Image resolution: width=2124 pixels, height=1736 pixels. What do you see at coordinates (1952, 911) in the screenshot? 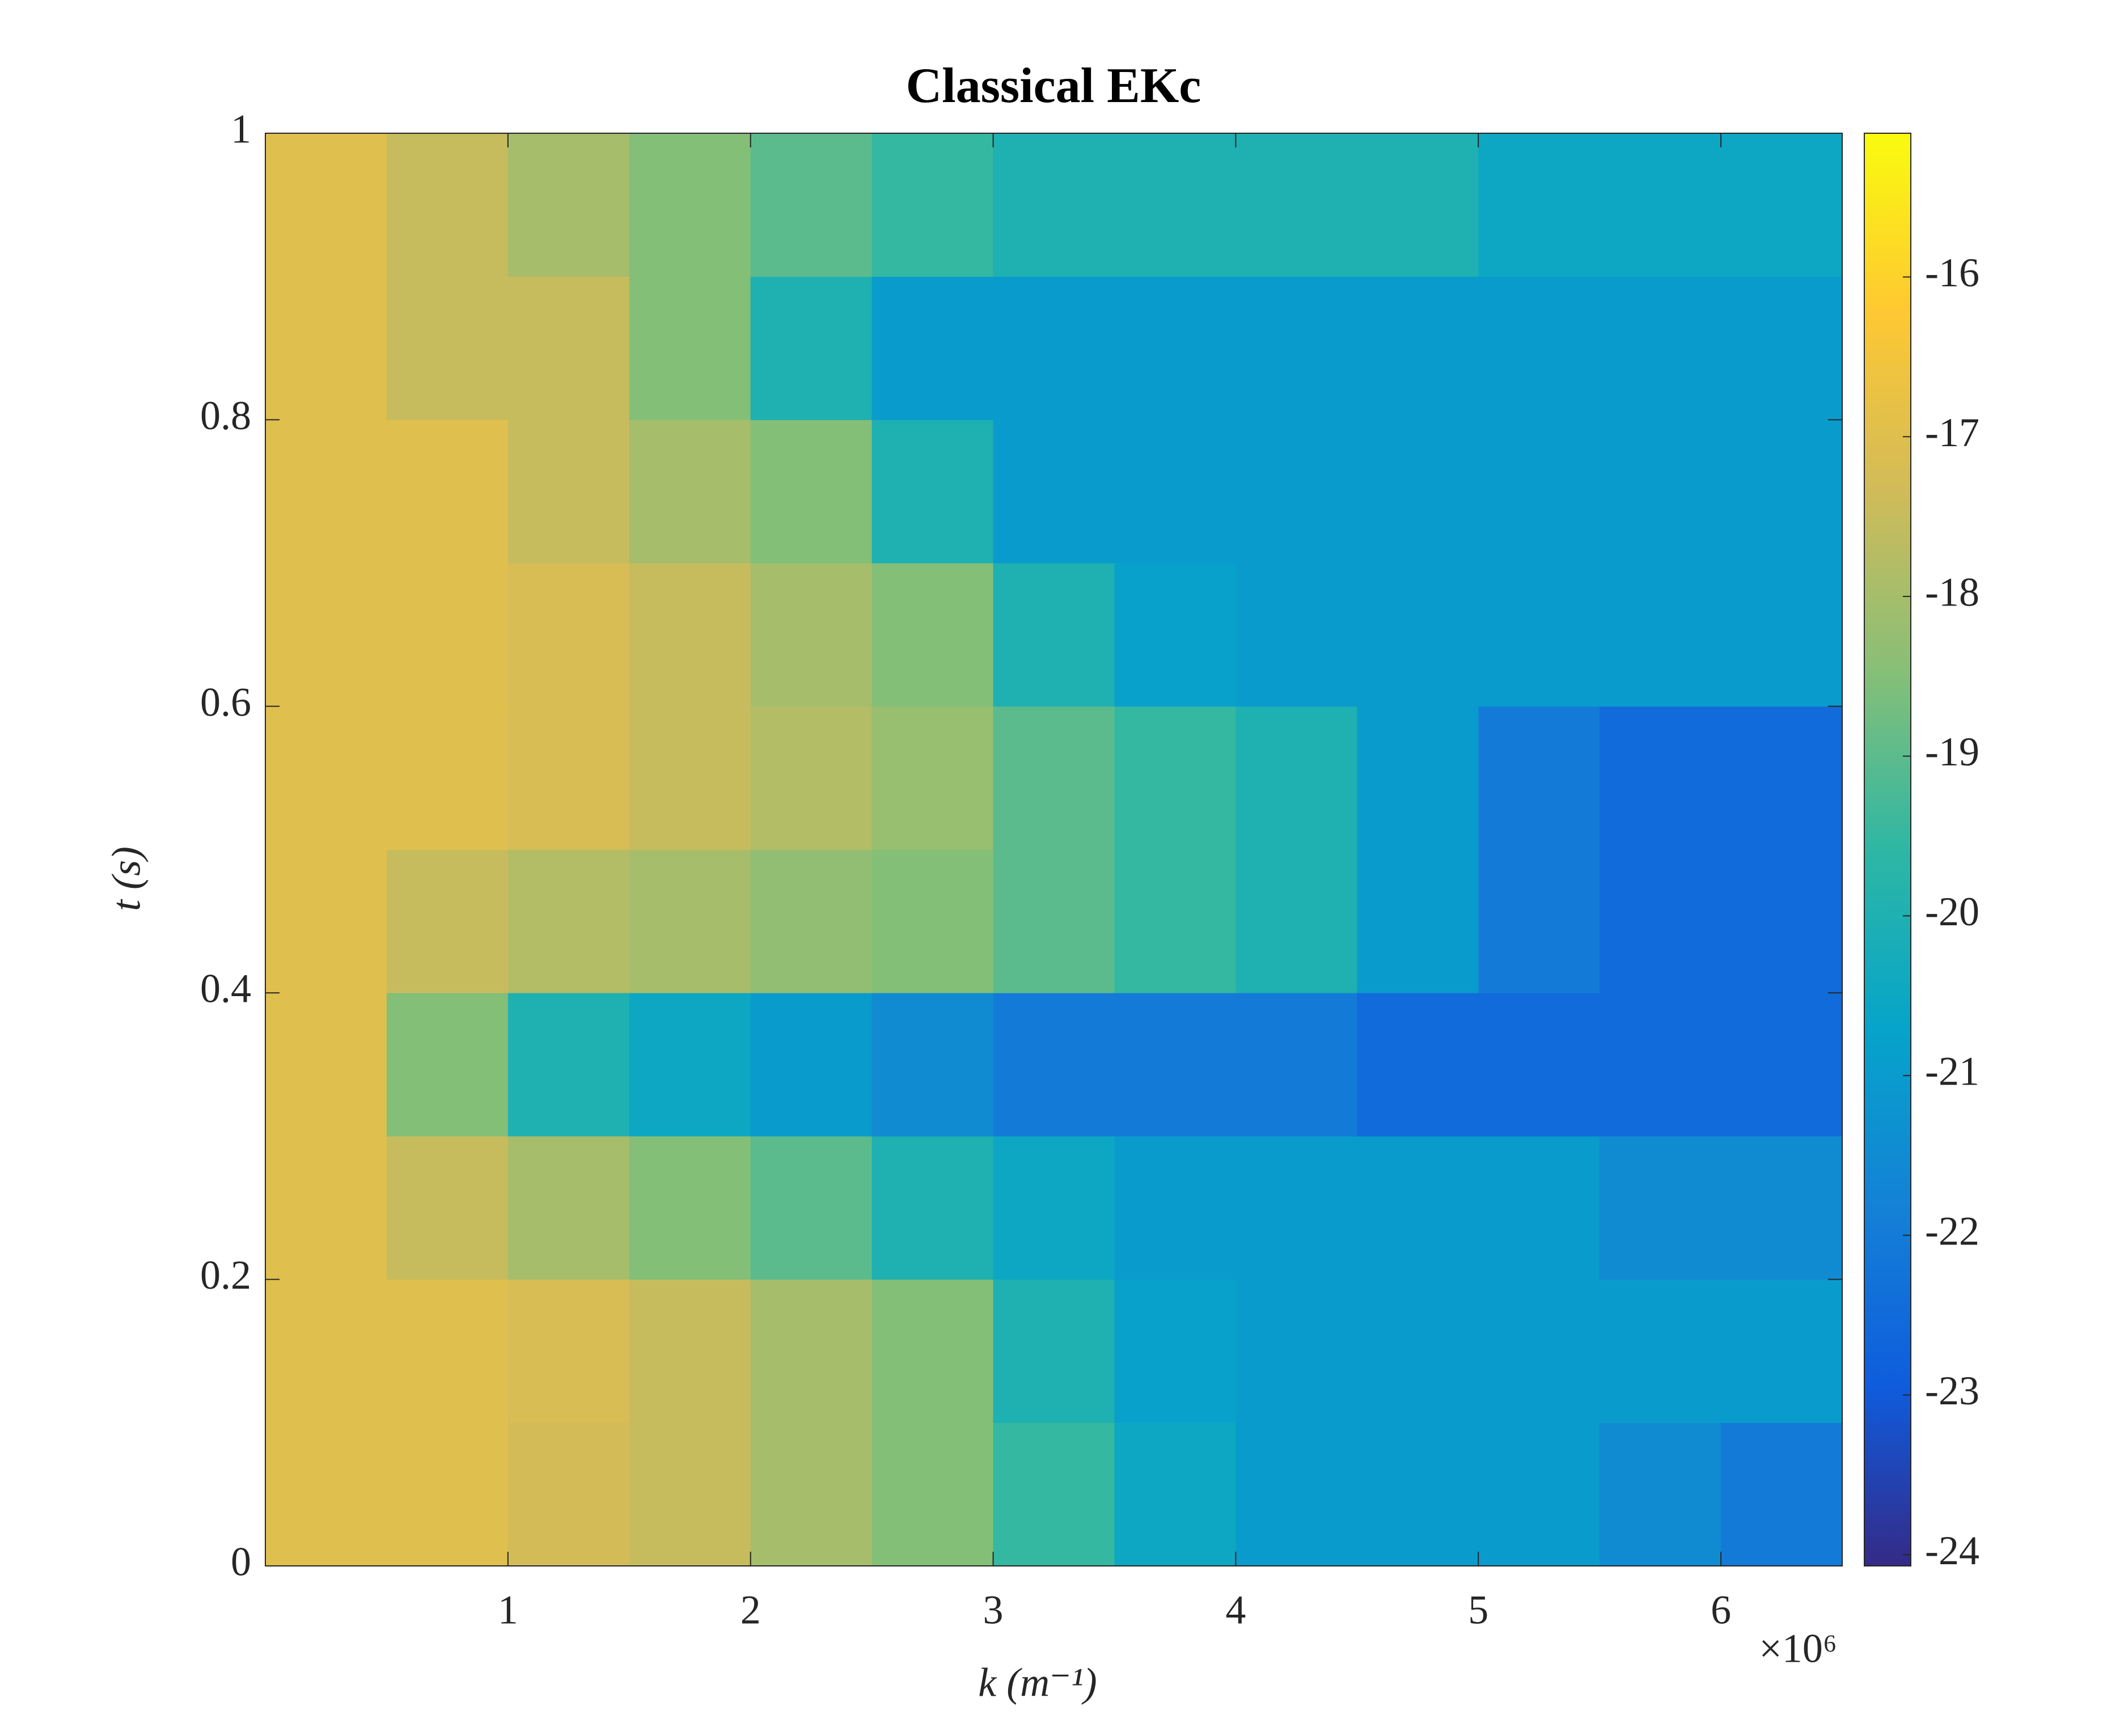
I see `colorbar-tick-label: -20` at bounding box center [1952, 911].